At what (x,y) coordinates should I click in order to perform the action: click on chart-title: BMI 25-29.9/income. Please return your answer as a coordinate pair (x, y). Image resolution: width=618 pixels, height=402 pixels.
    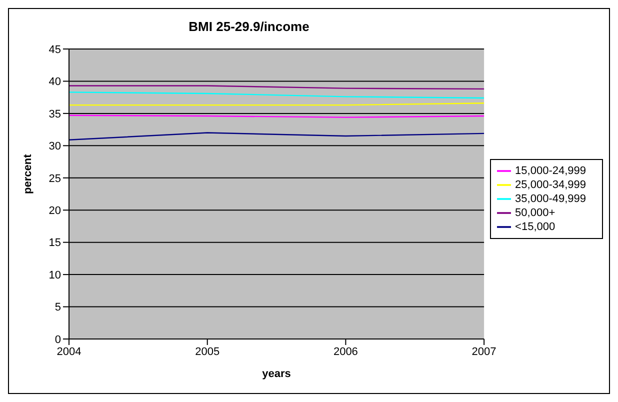
    Looking at the image, I should click on (249, 26).